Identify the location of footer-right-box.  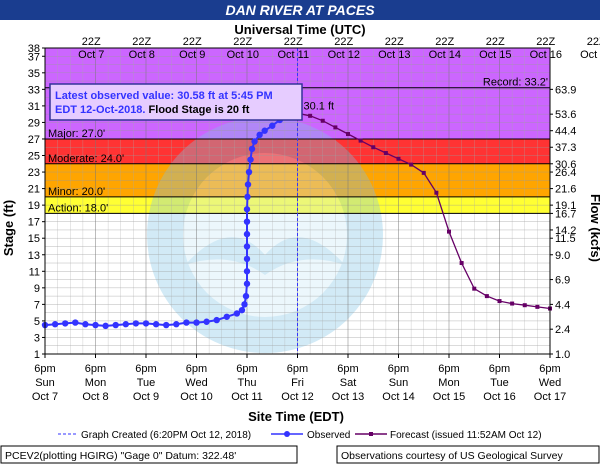
(468, 454).